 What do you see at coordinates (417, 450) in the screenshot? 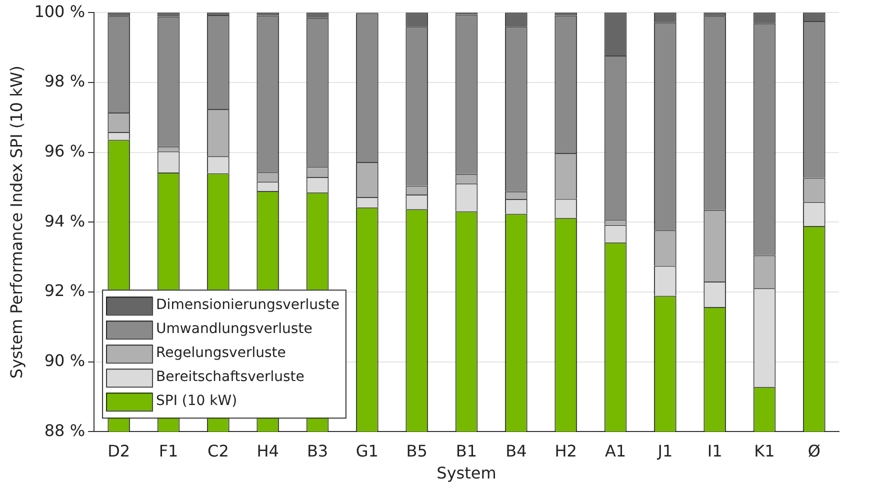
I see `x-tick-label: B5` at bounding box center [417, 450].